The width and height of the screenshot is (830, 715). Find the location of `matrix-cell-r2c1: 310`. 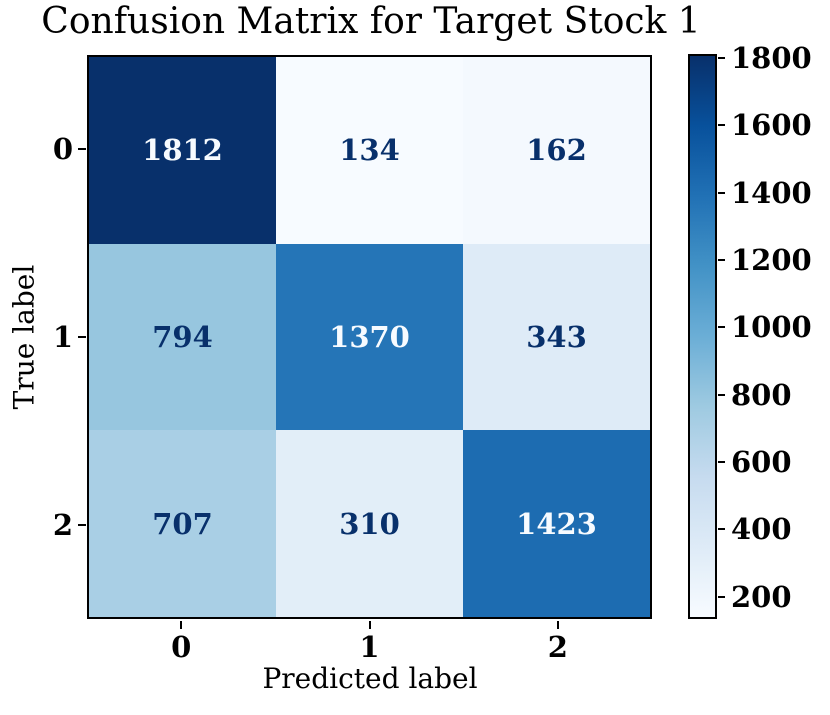

matrix-cell-r2c1: 310 is located at coordinates (369, 523).